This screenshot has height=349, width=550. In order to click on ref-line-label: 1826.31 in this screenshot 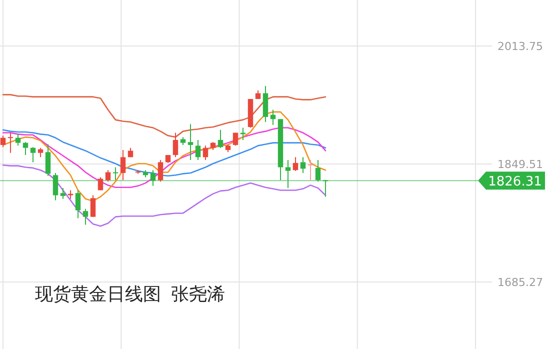, I will do `click(515, 182)`.